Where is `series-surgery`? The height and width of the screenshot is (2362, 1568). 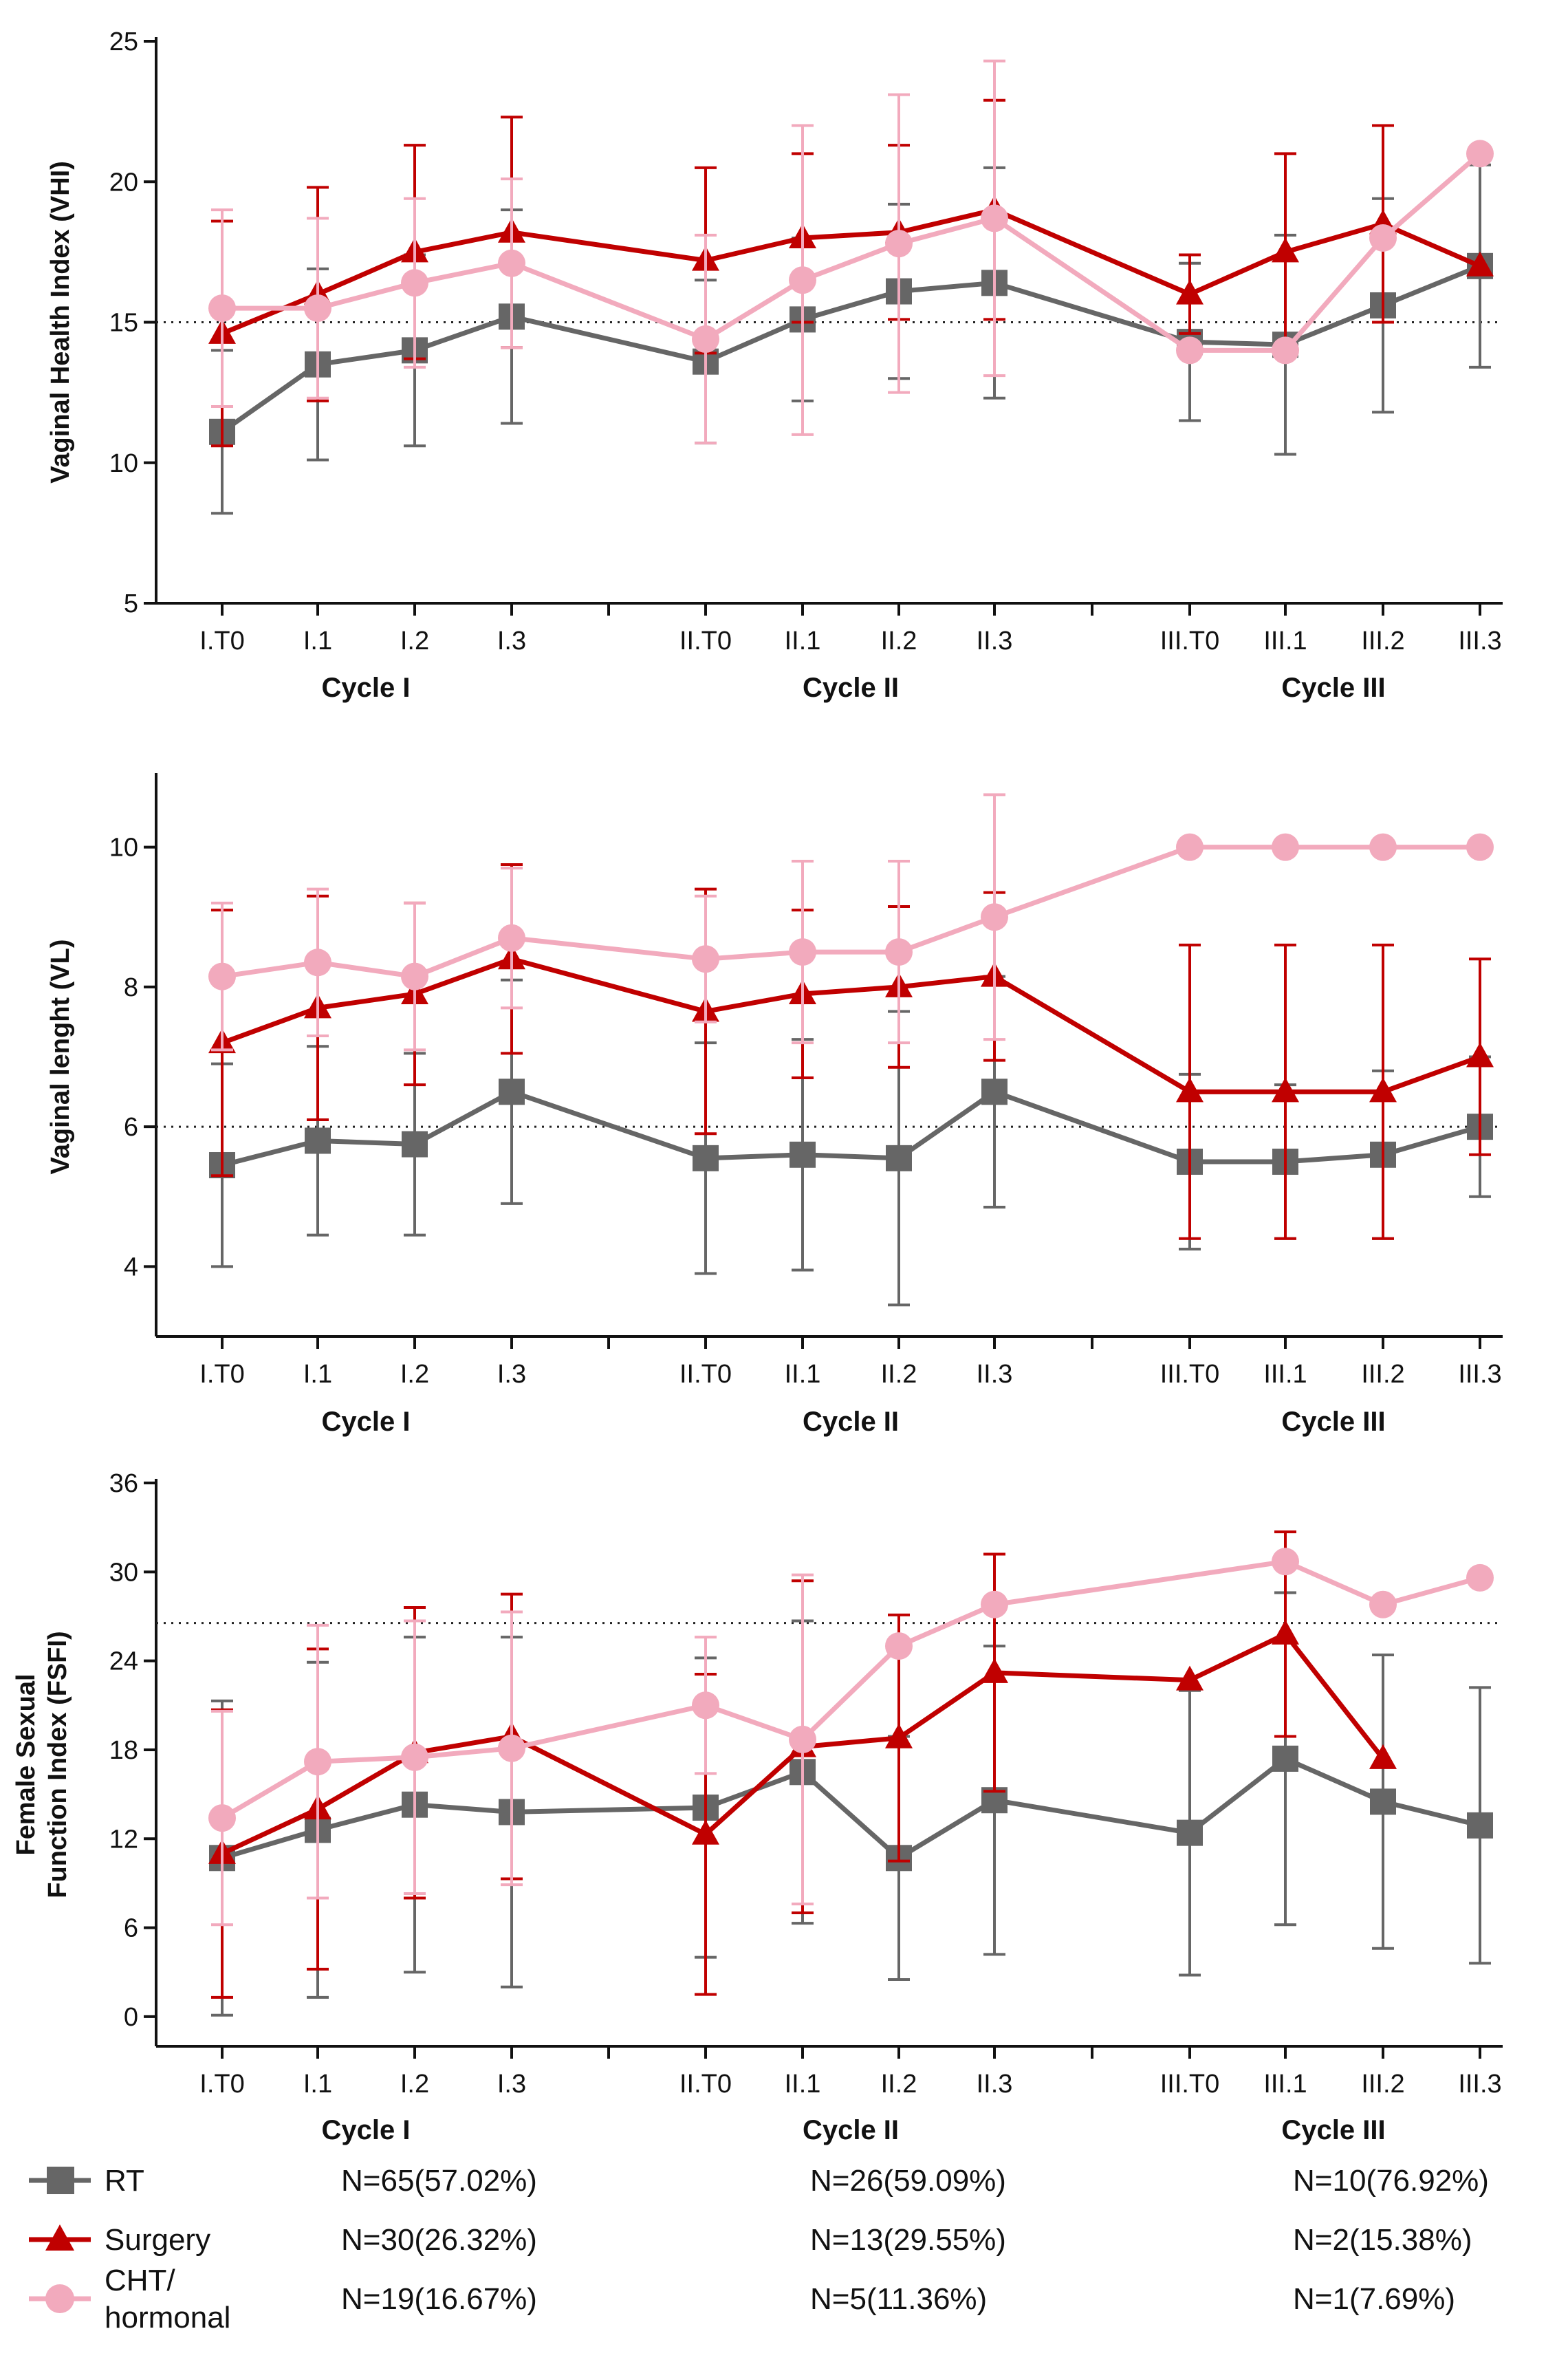 series-surgery is located at coordinates (851, 1051).